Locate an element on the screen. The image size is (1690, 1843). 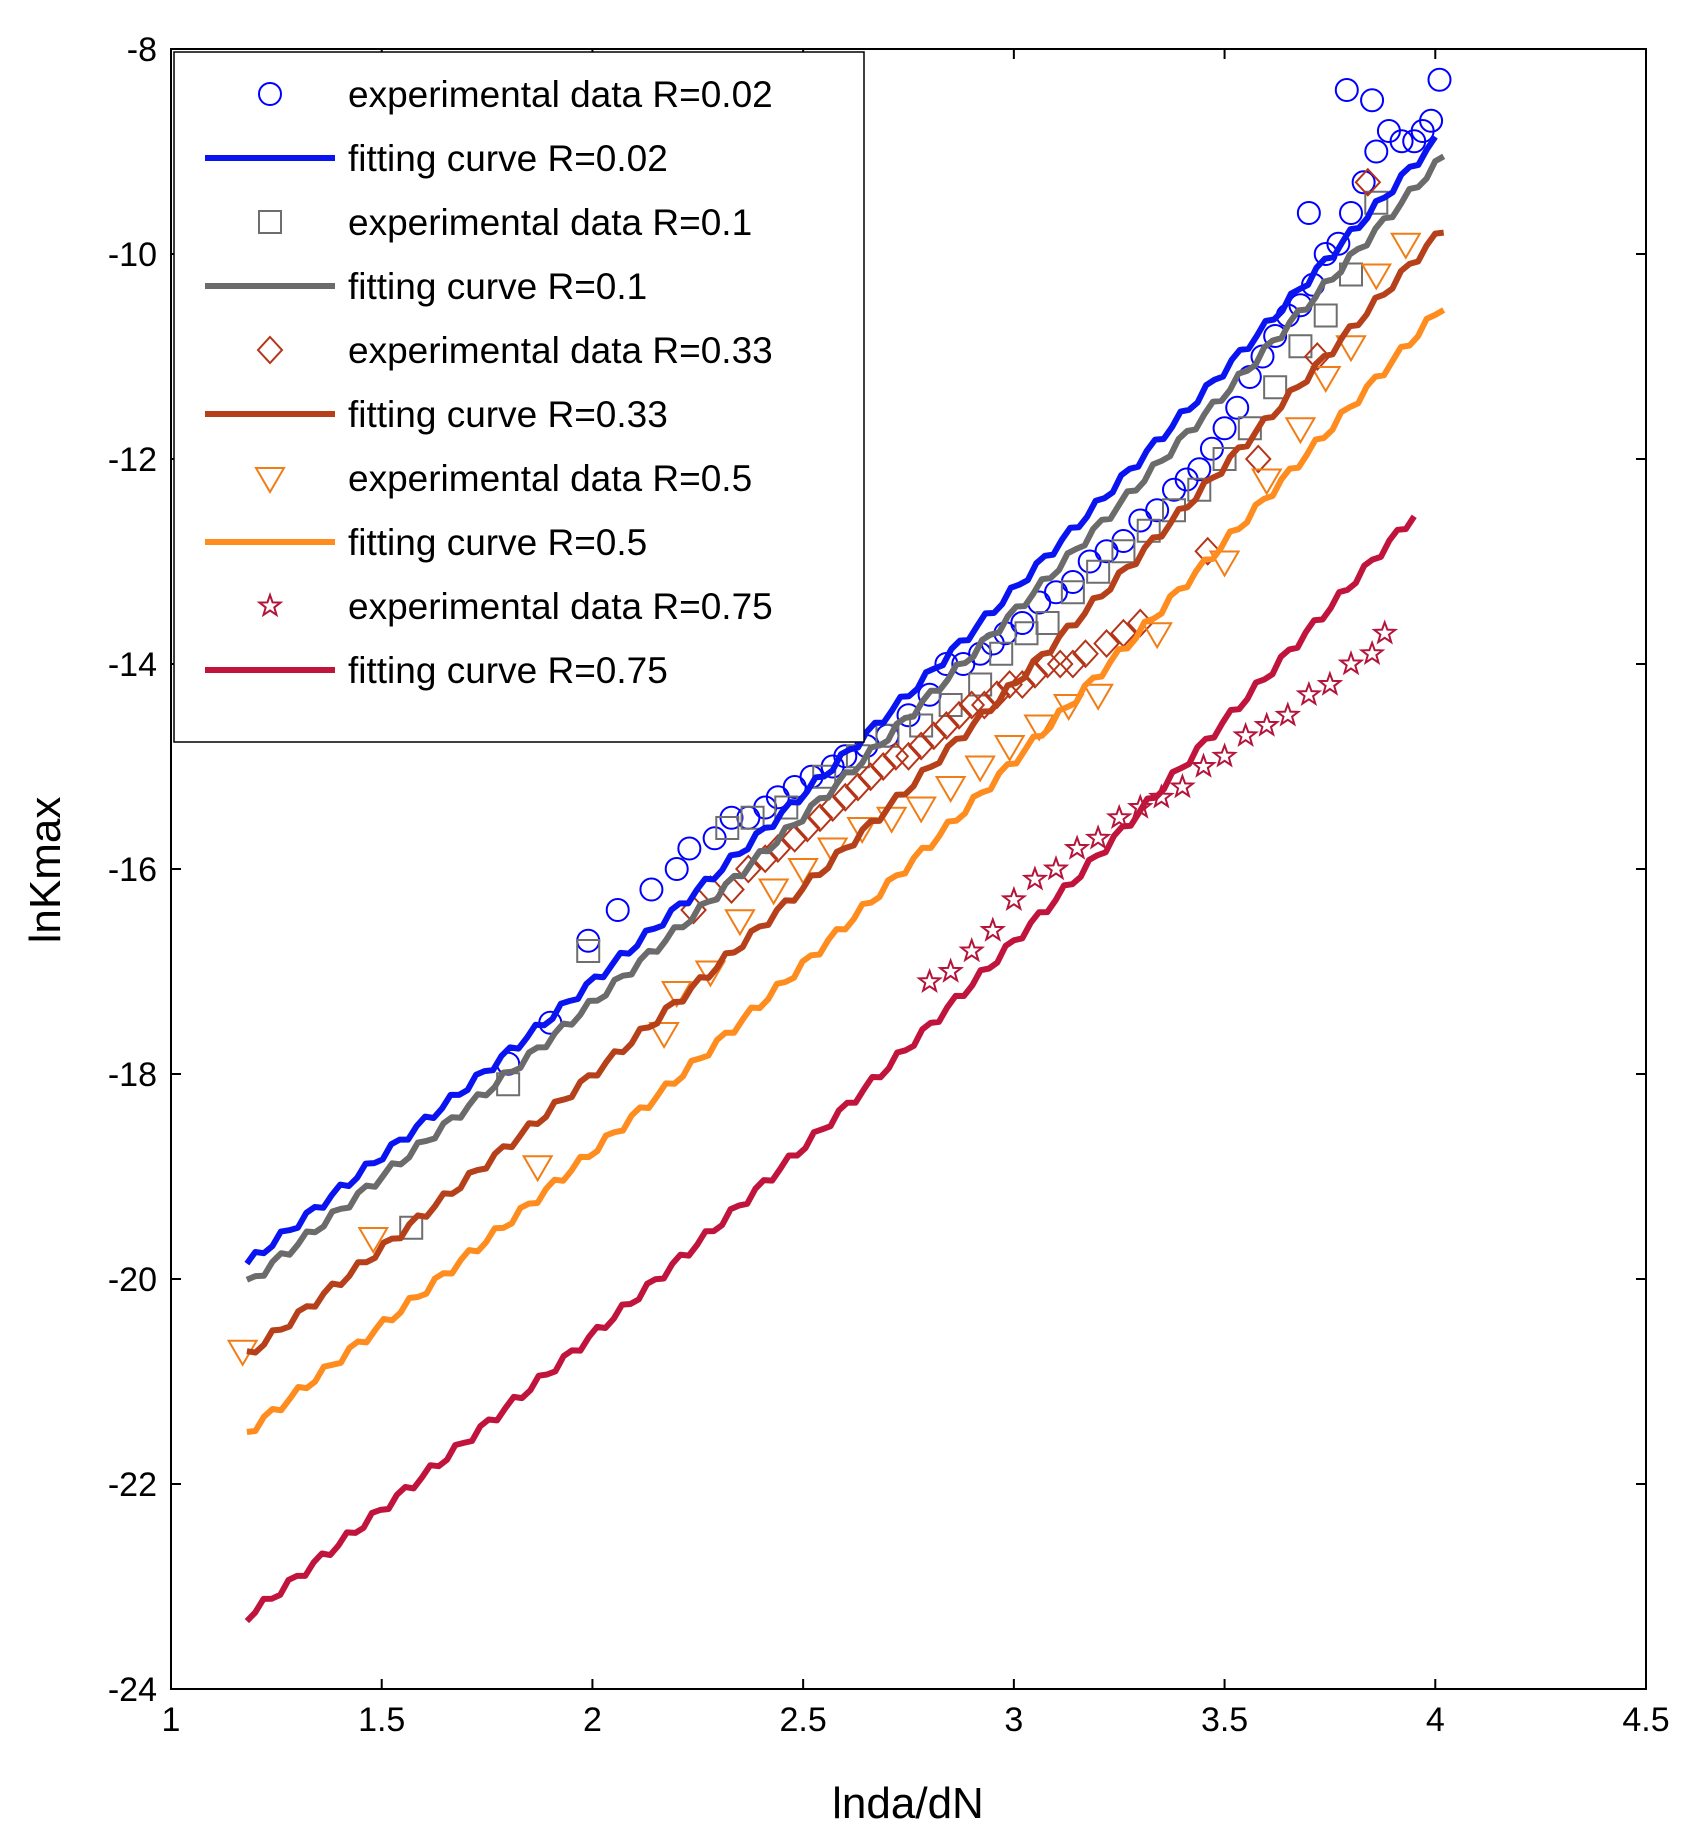
y-tick-label: -8 is located at coordinates (142, 50).